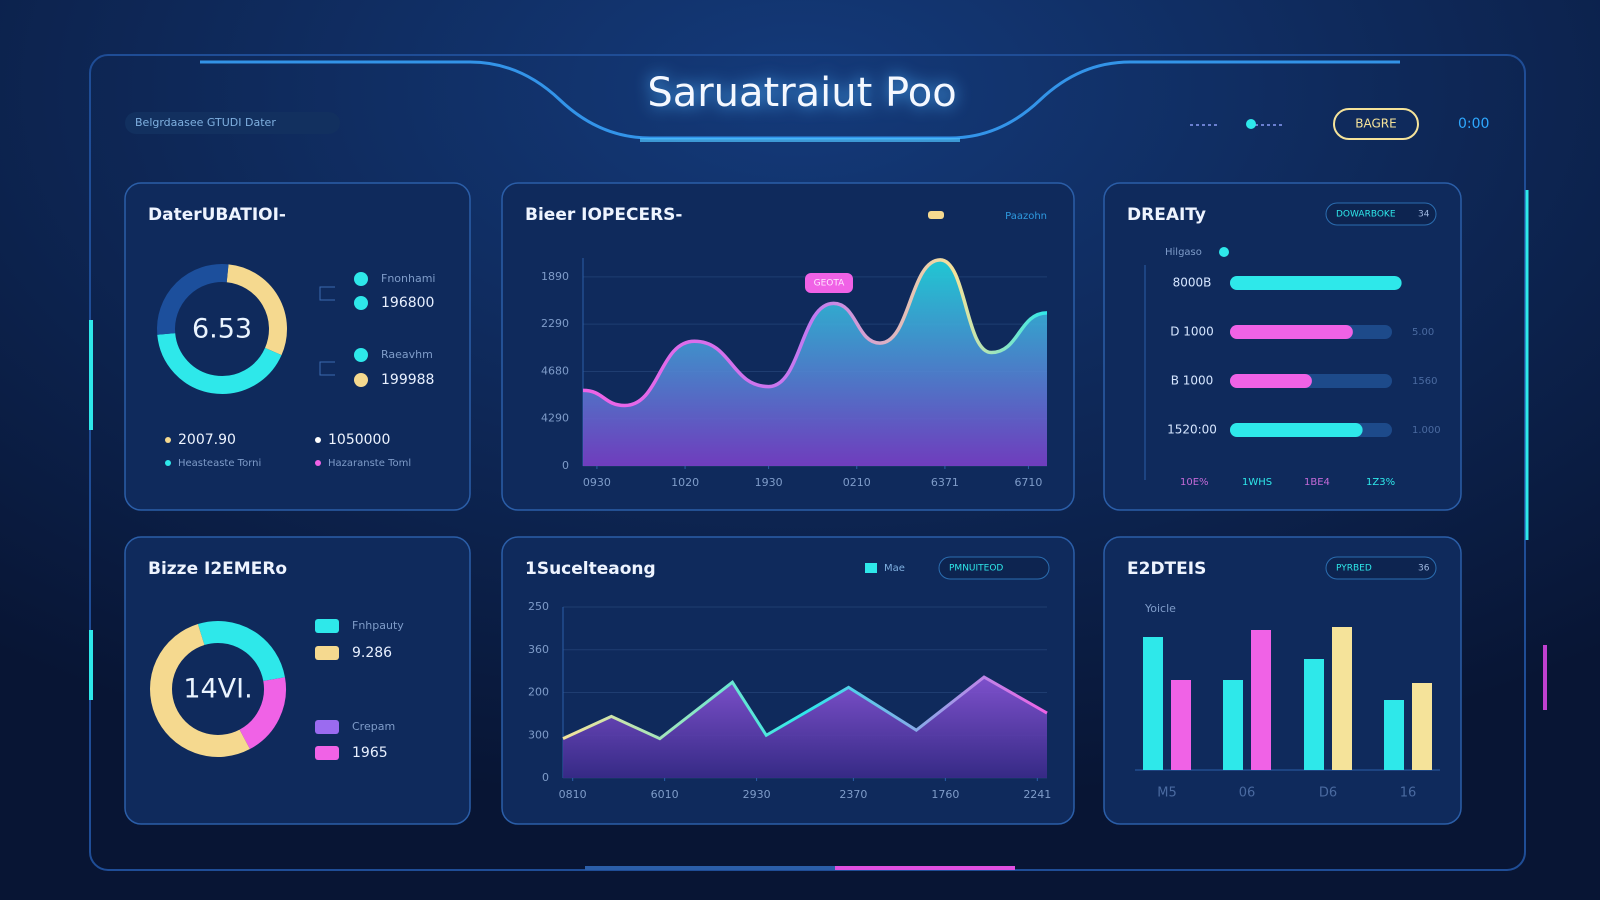 The height and width of the screenshot is (900, 1600). I want to click on subtitle-pill, so click(232, 123).